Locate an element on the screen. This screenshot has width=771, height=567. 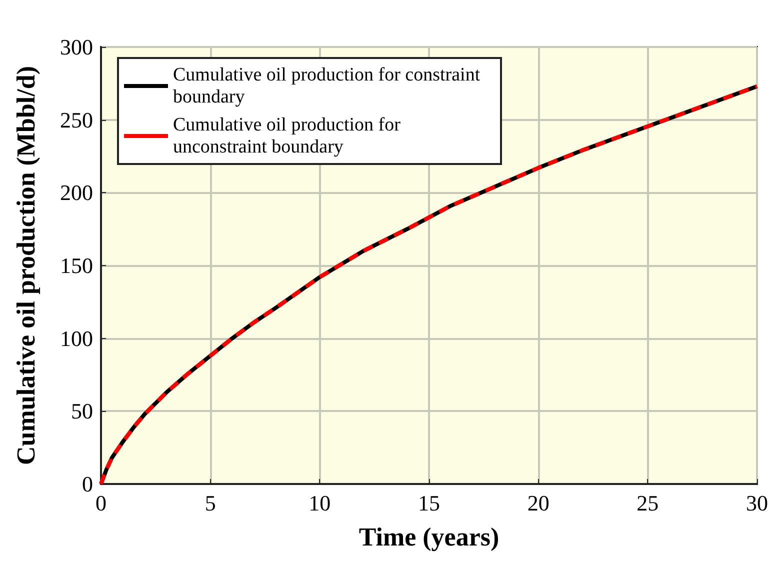
y-tick-label: 250 is located at coordinates (76, 119).